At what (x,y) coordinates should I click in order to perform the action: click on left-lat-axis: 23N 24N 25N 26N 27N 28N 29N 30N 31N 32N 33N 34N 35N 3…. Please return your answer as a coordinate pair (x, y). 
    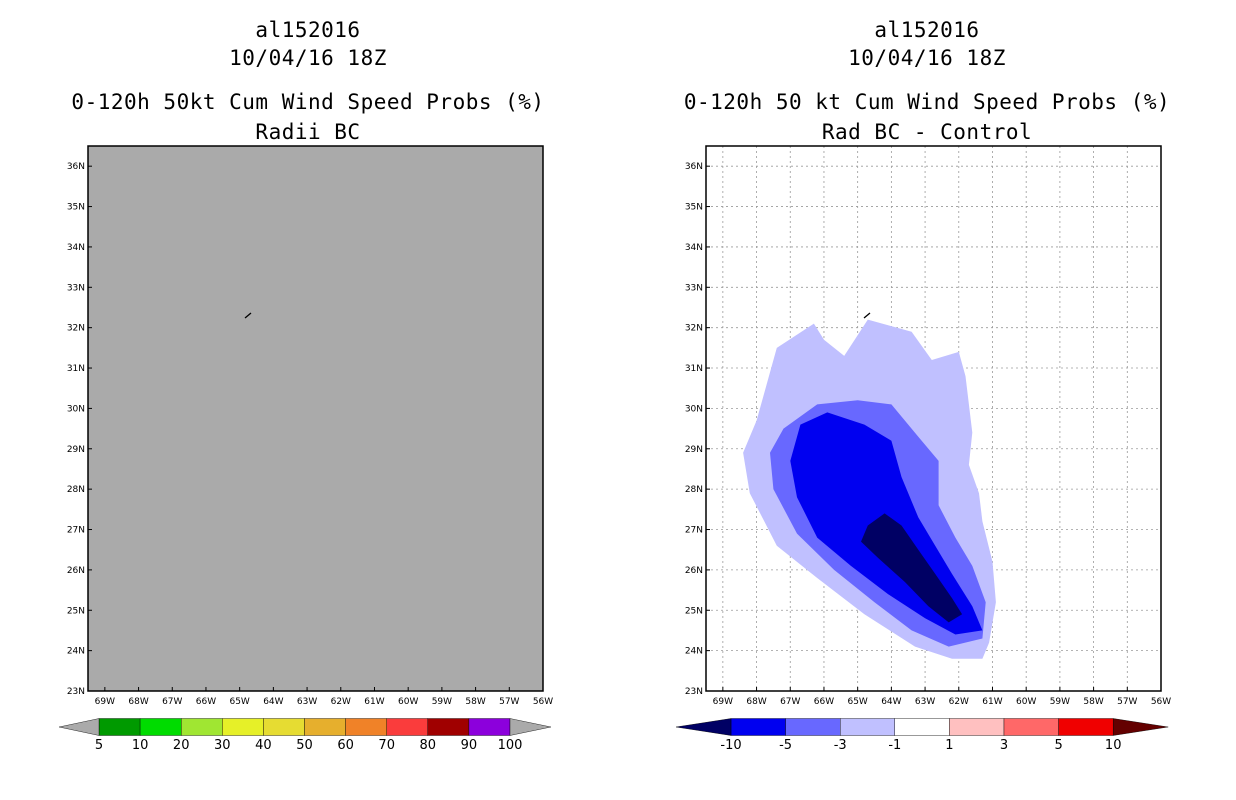
    Looking at the image, I should click on (79, 429).